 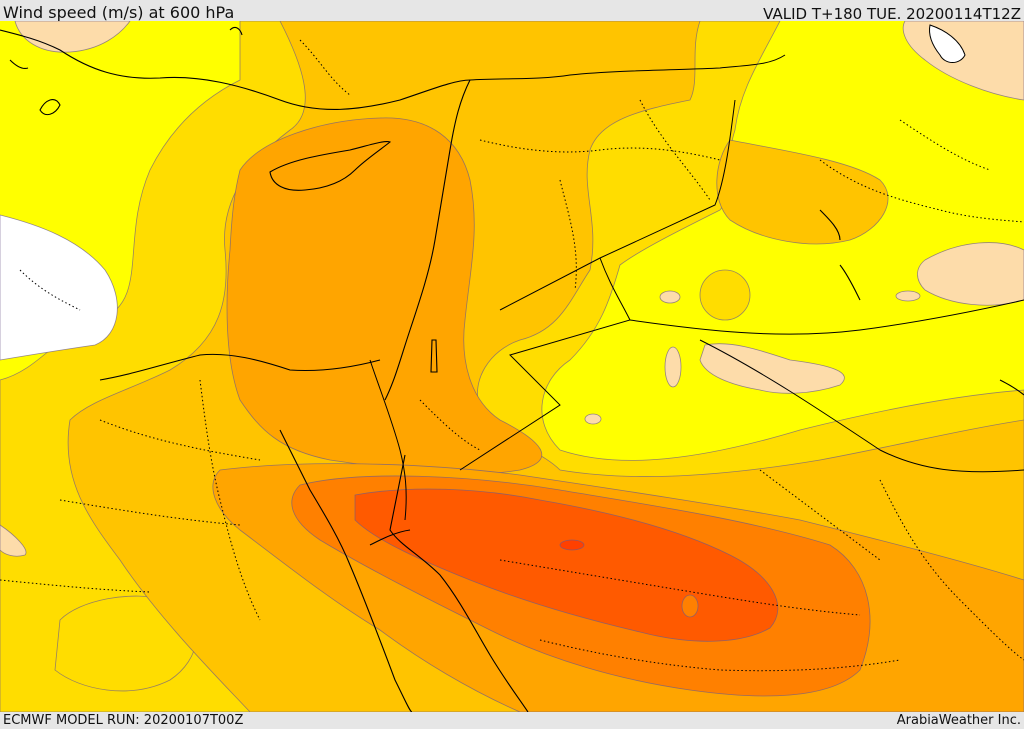 I want to click on band-amber-right, so click(x=802, y=192).